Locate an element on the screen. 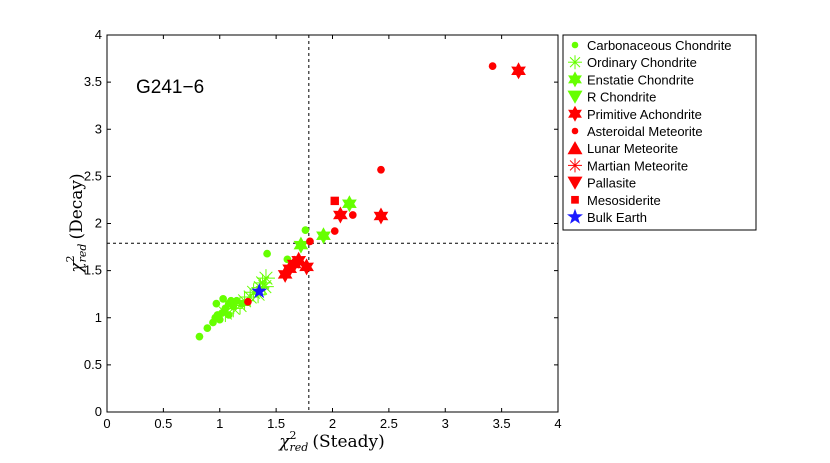 Image resolution: width=830 pixels, height=463 pixels. legend-box is located at coordinates (659, 132).